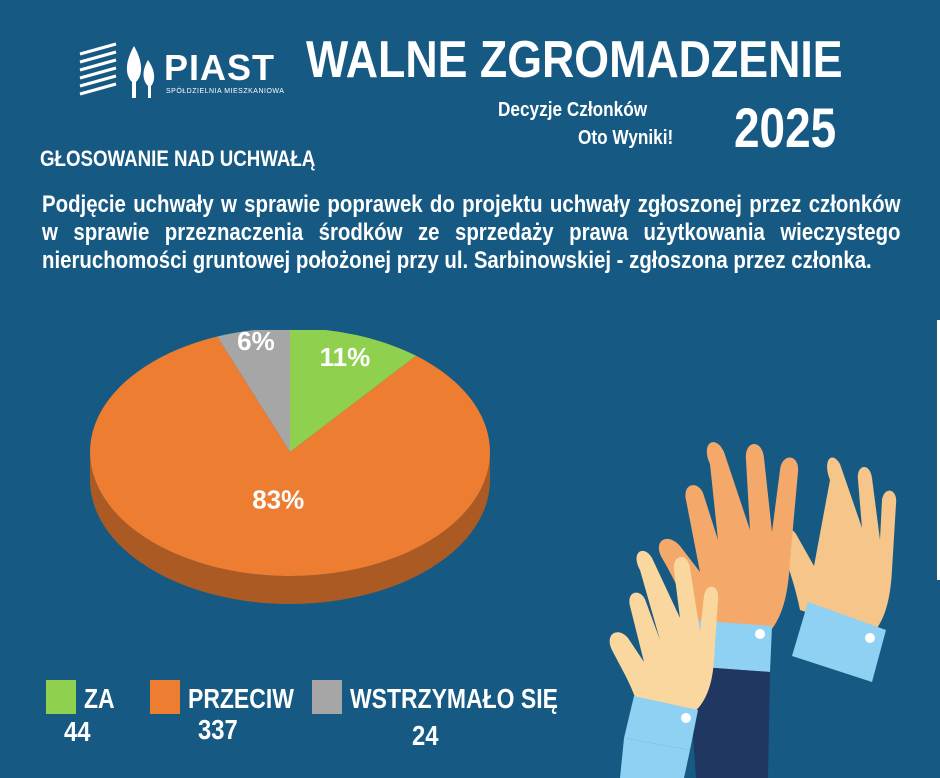  I want to click on section-label: GŁOSOWANIE NAD UCHWAŁĄ, so click(178, 158).